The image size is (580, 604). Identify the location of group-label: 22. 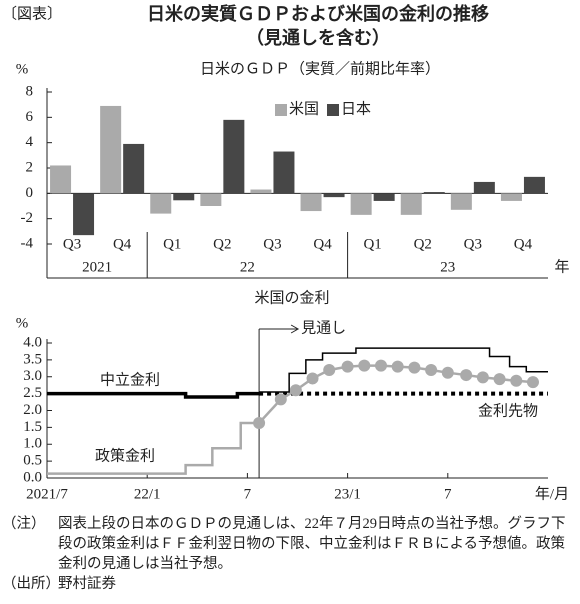
(247, 267).